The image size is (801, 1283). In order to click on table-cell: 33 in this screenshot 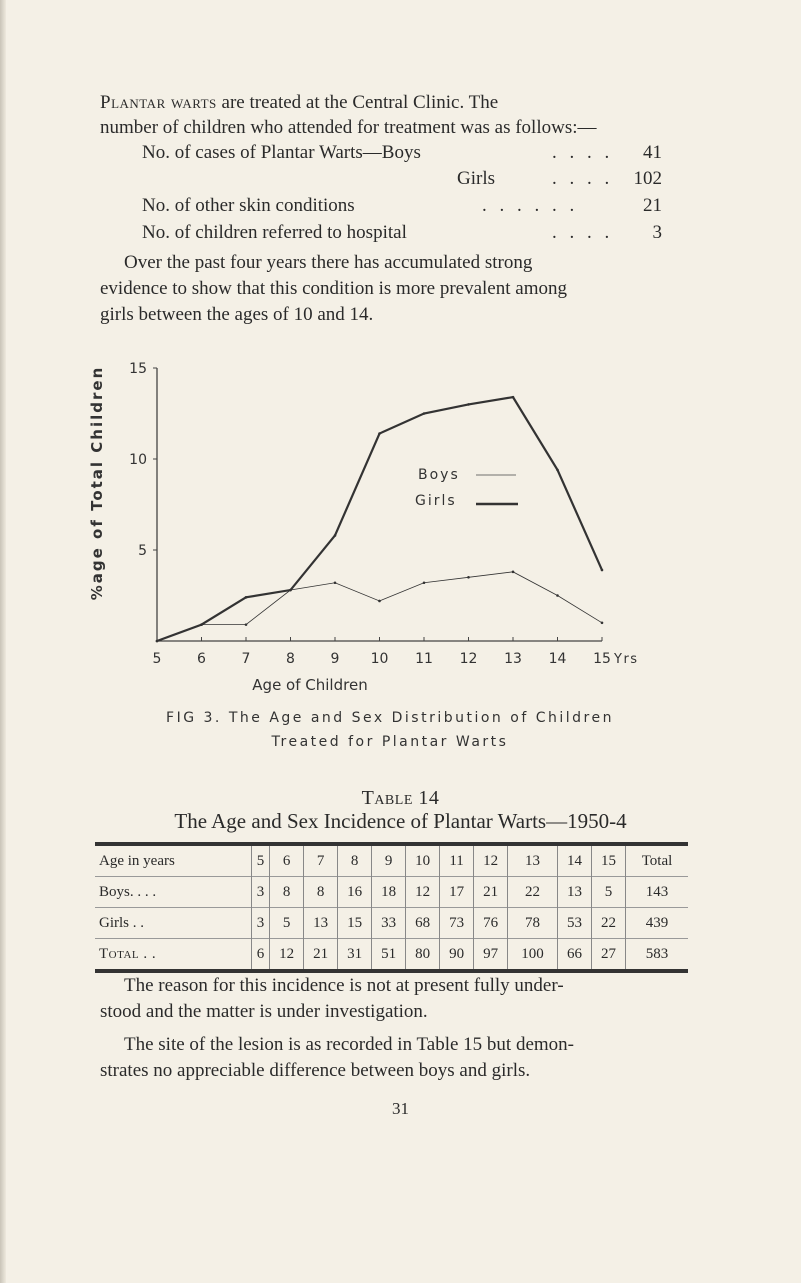, I will do `click(388, 923)`.